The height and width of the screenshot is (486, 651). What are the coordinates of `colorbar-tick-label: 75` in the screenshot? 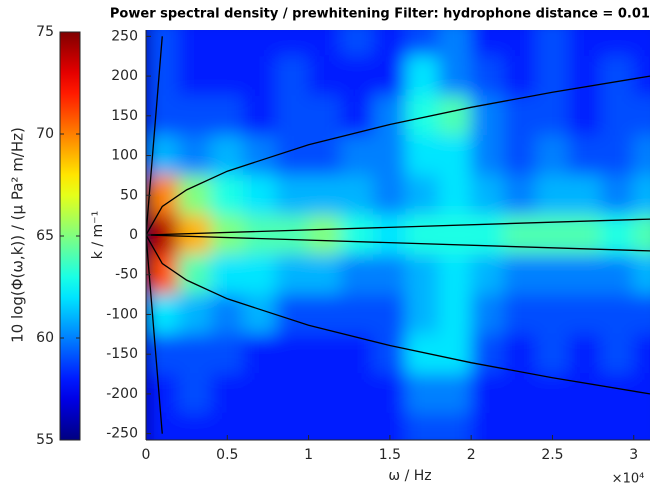 It's located at (45, 32).